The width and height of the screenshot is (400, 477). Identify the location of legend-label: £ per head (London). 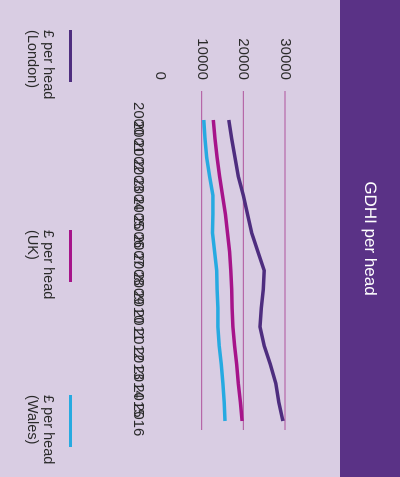
(40, 65).